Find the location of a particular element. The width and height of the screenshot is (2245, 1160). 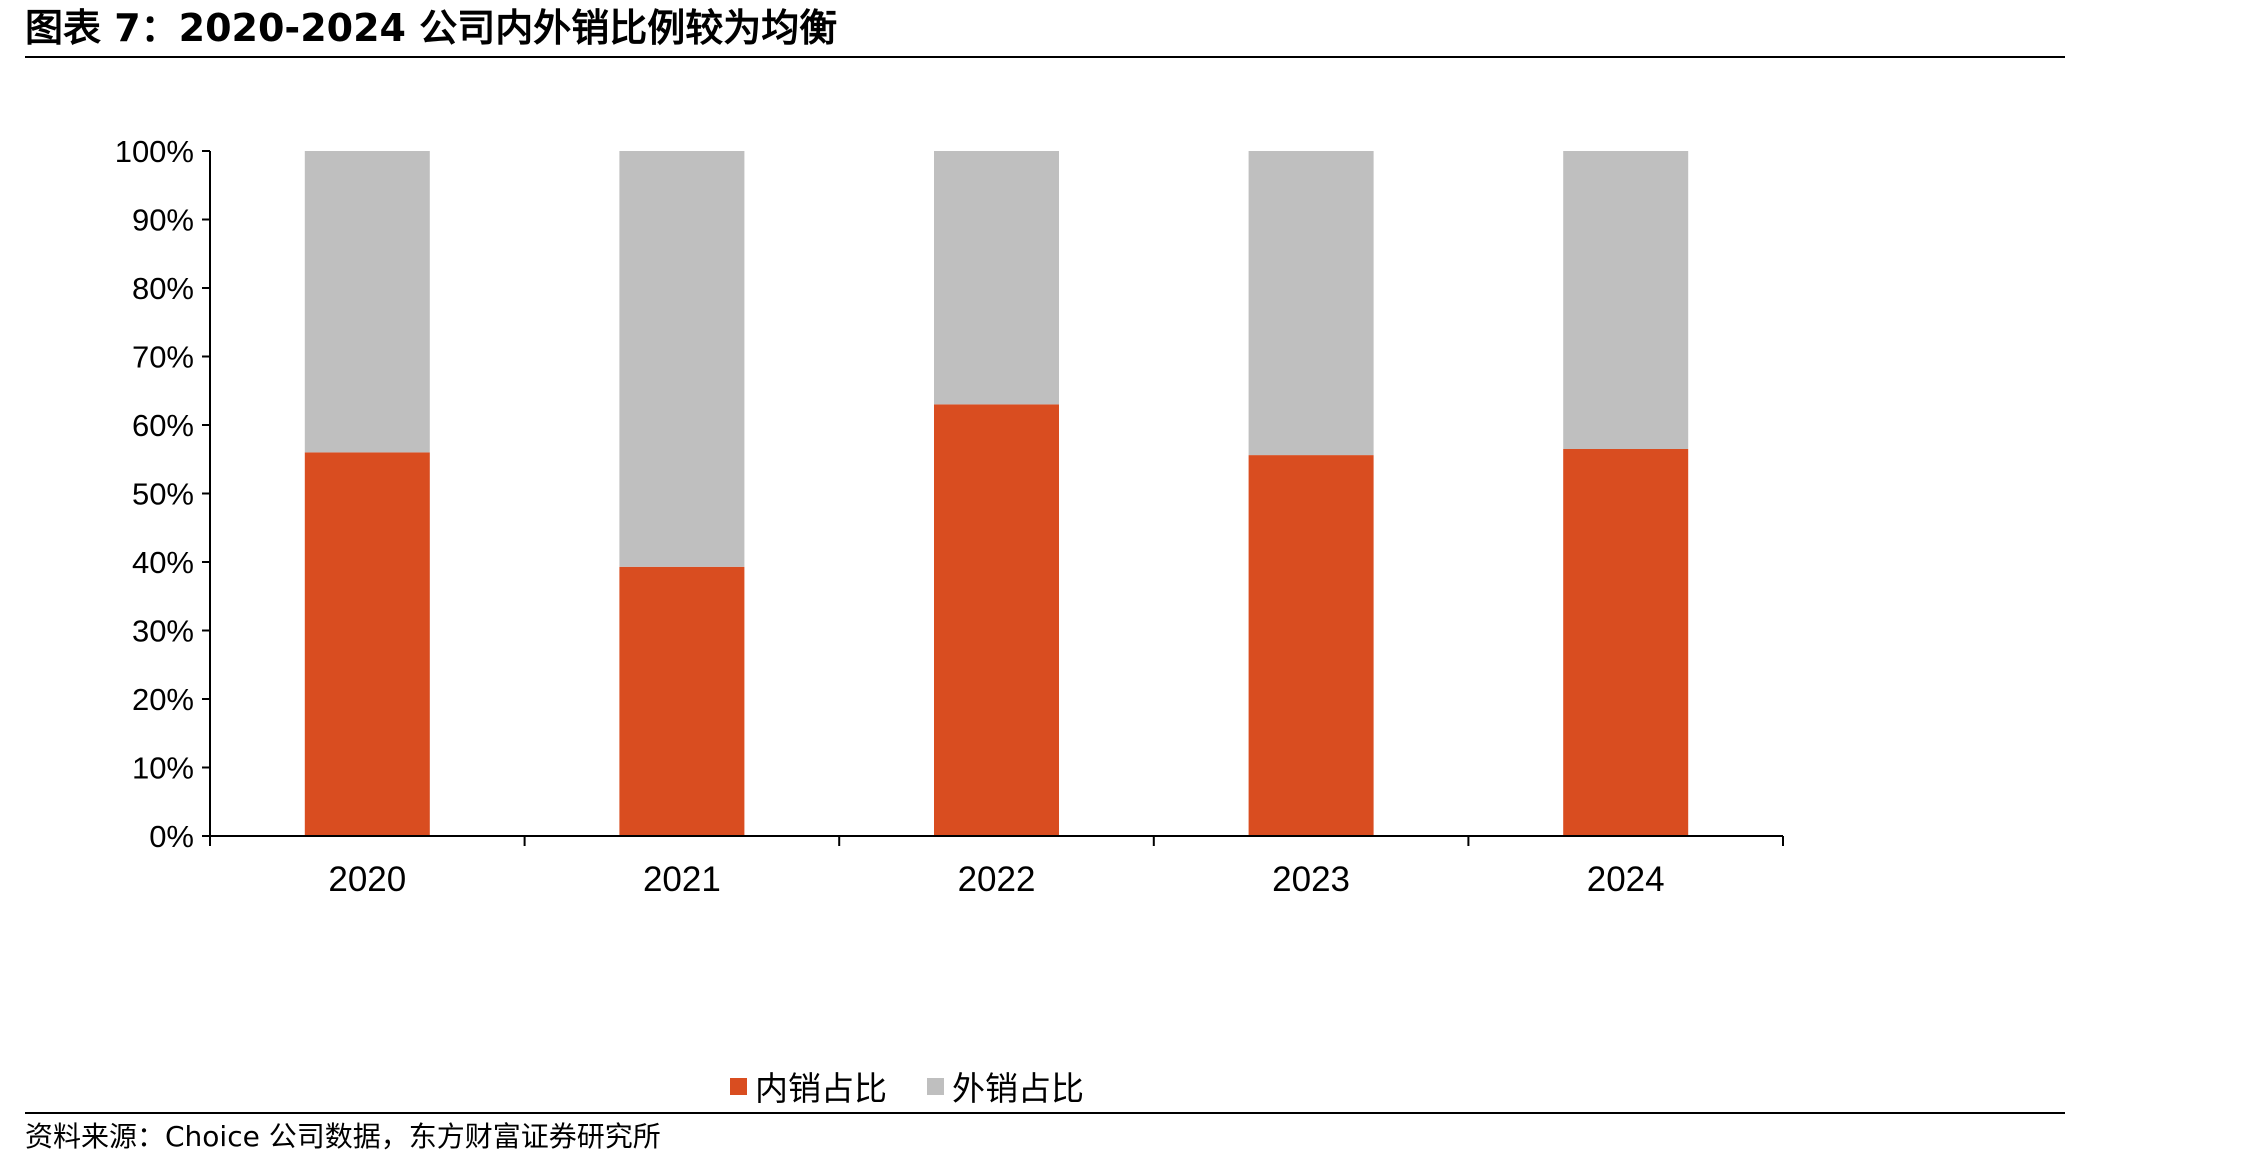

bar-foreign-2023 is located at coordinates (1311, 303).